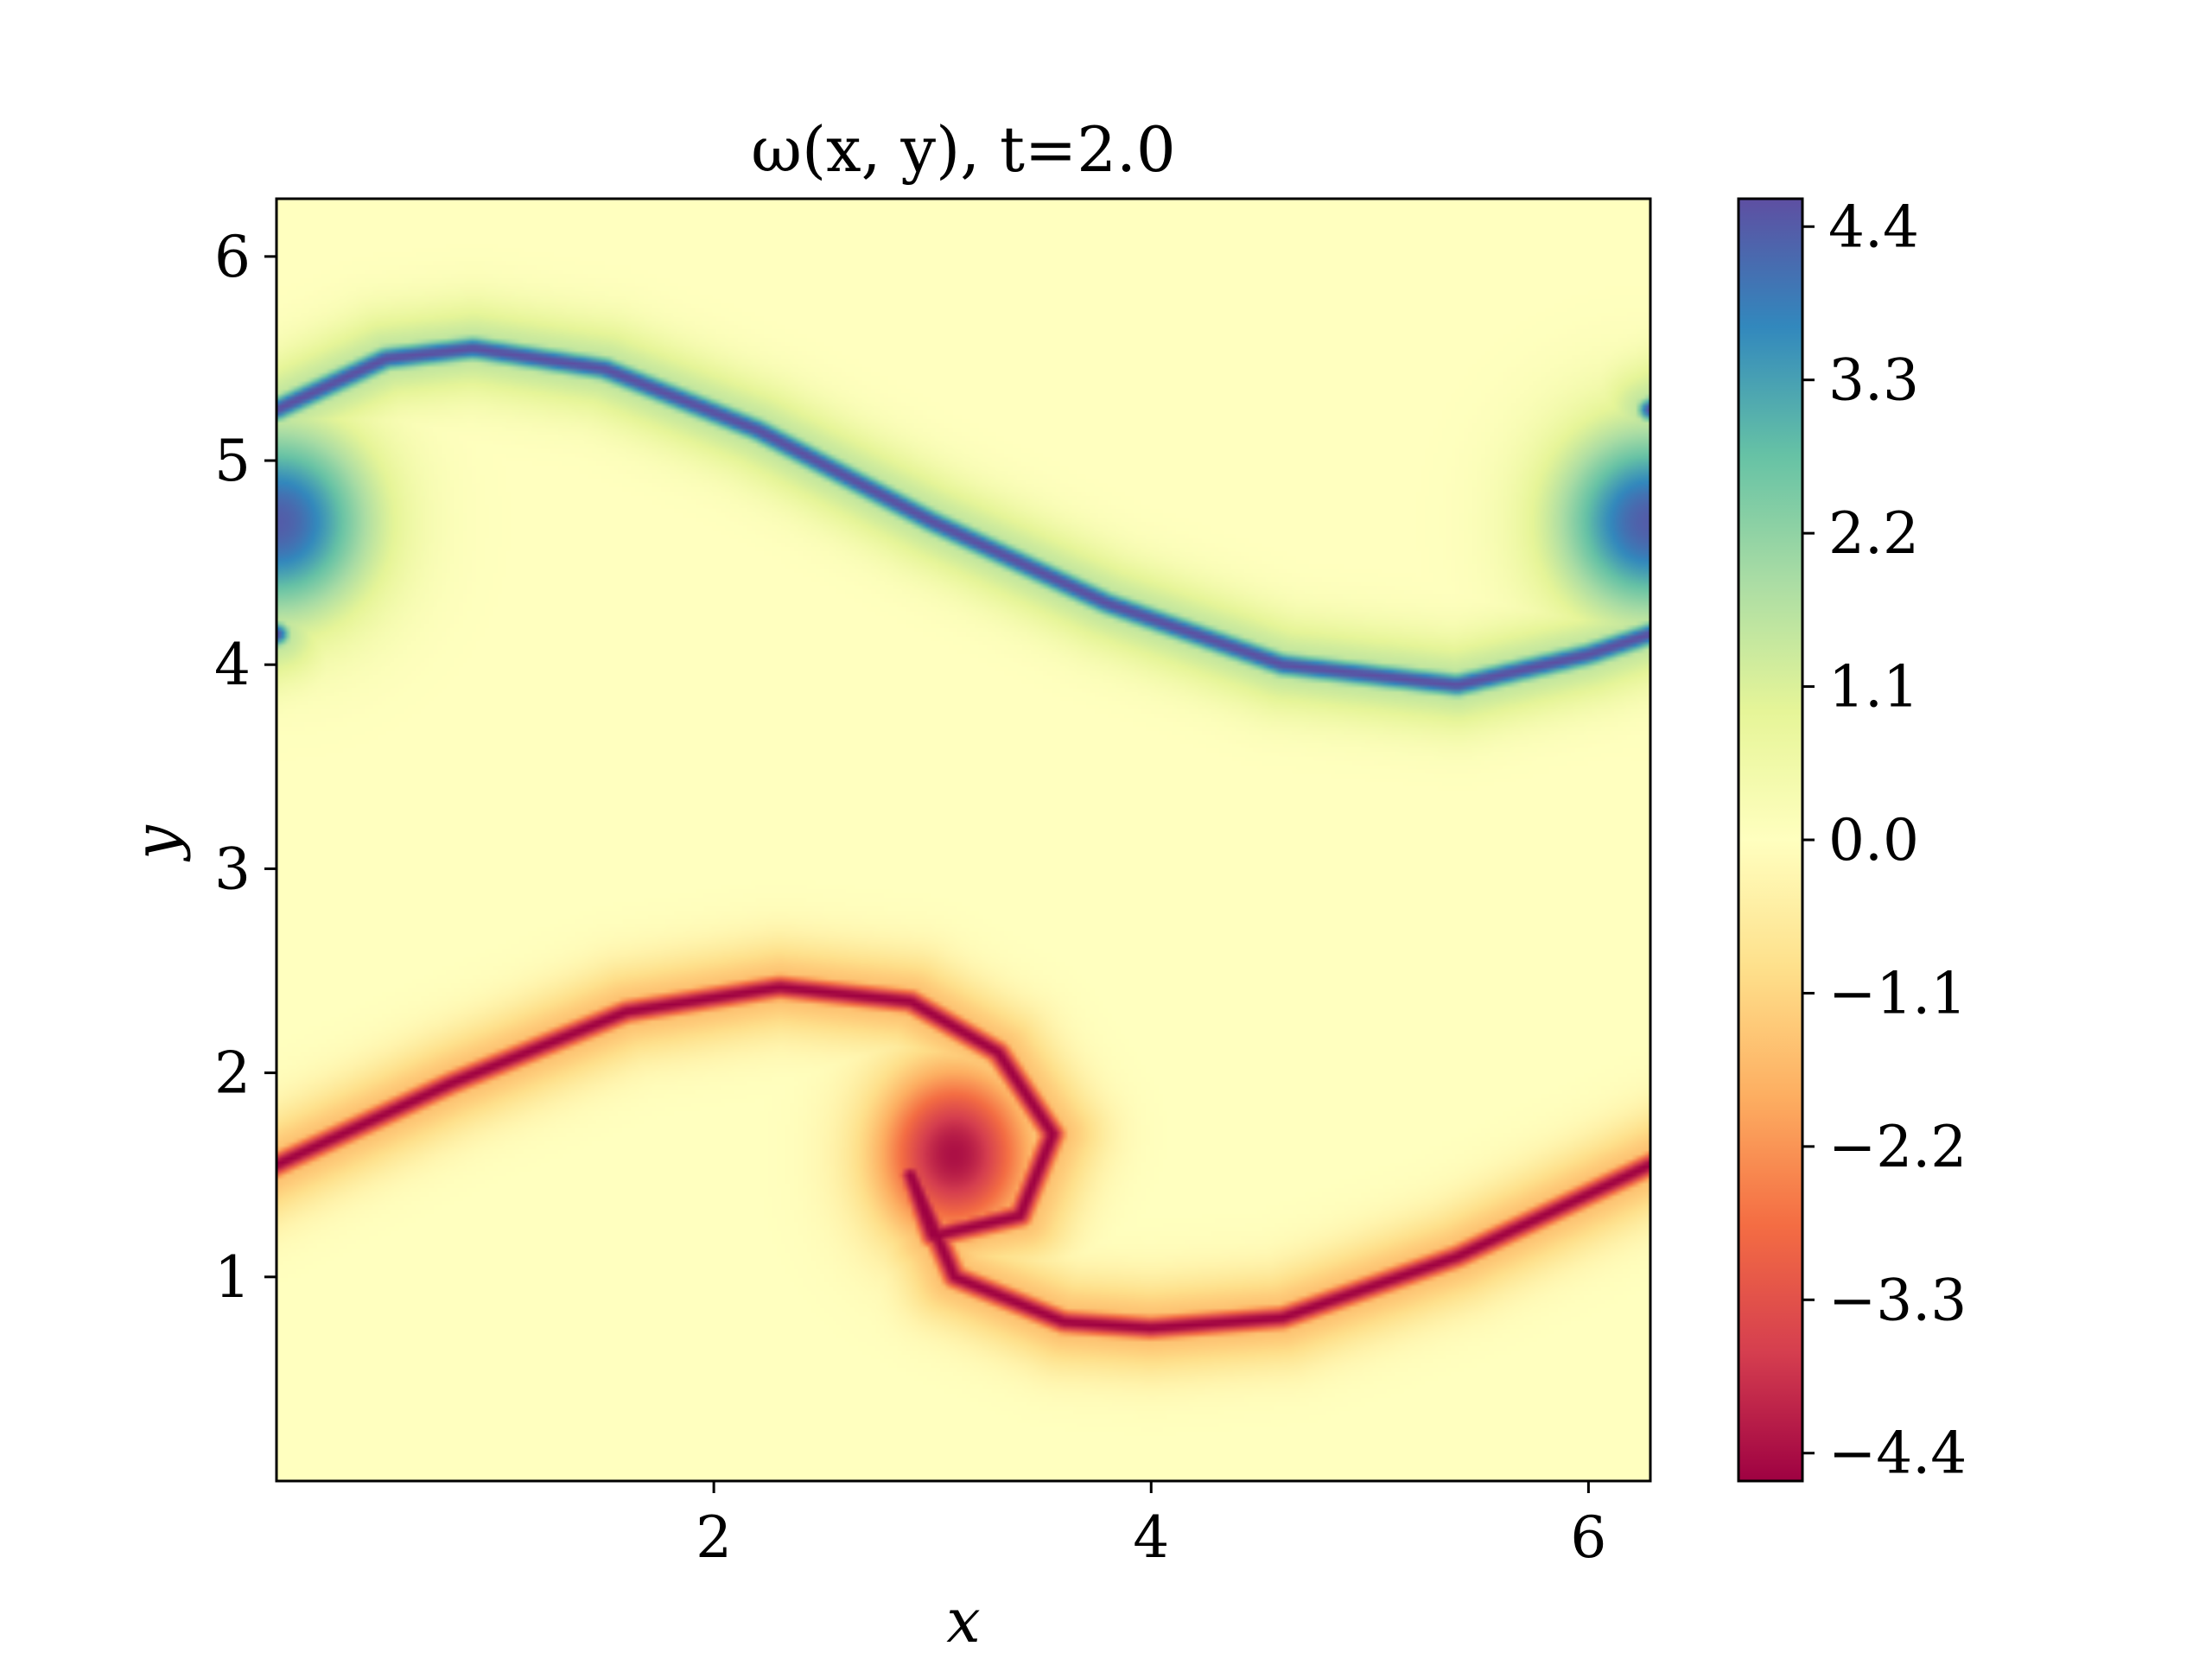 The width and height of the screenshot is (2212, 1659). What do you see at coordinates (1897, 1300) in the screenshot?
I see `colorbar-tick-label: −3.3` at bounding box center [1897, 1300].